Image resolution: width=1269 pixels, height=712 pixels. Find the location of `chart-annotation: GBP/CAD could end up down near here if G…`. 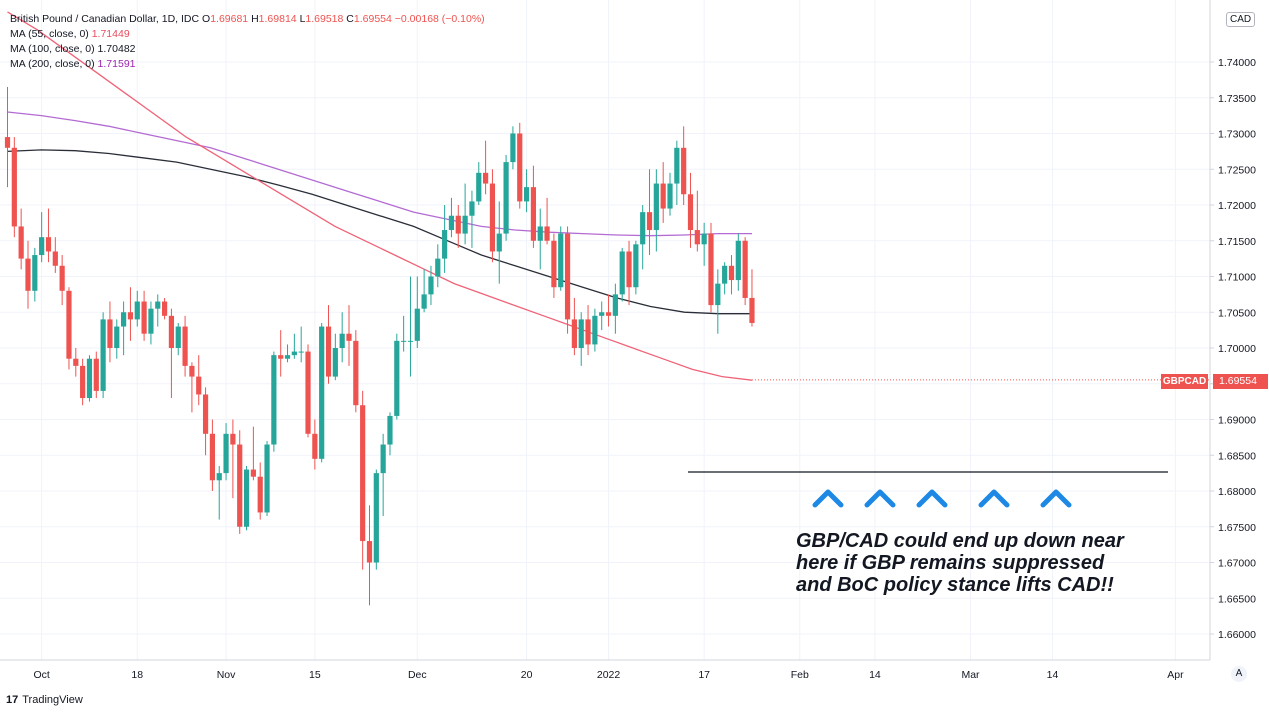

chart-annotation: GBP/CAD could end up down near here if G… is located at coordinates (960, 563).